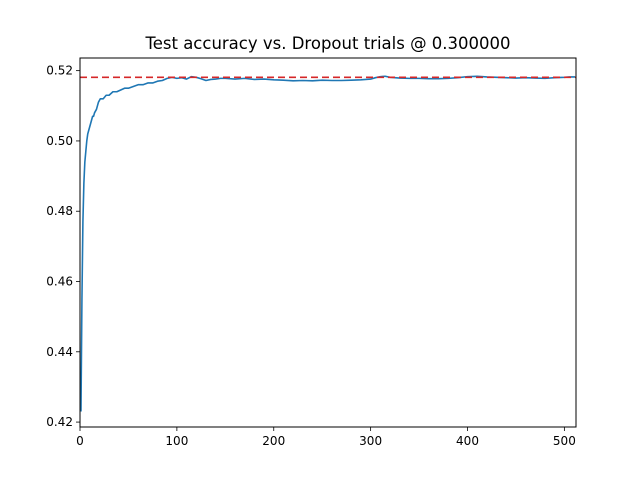 The height and width of the screenshot is (480, 640). I want to click on x-tick-label: 100, so click(176, 441).